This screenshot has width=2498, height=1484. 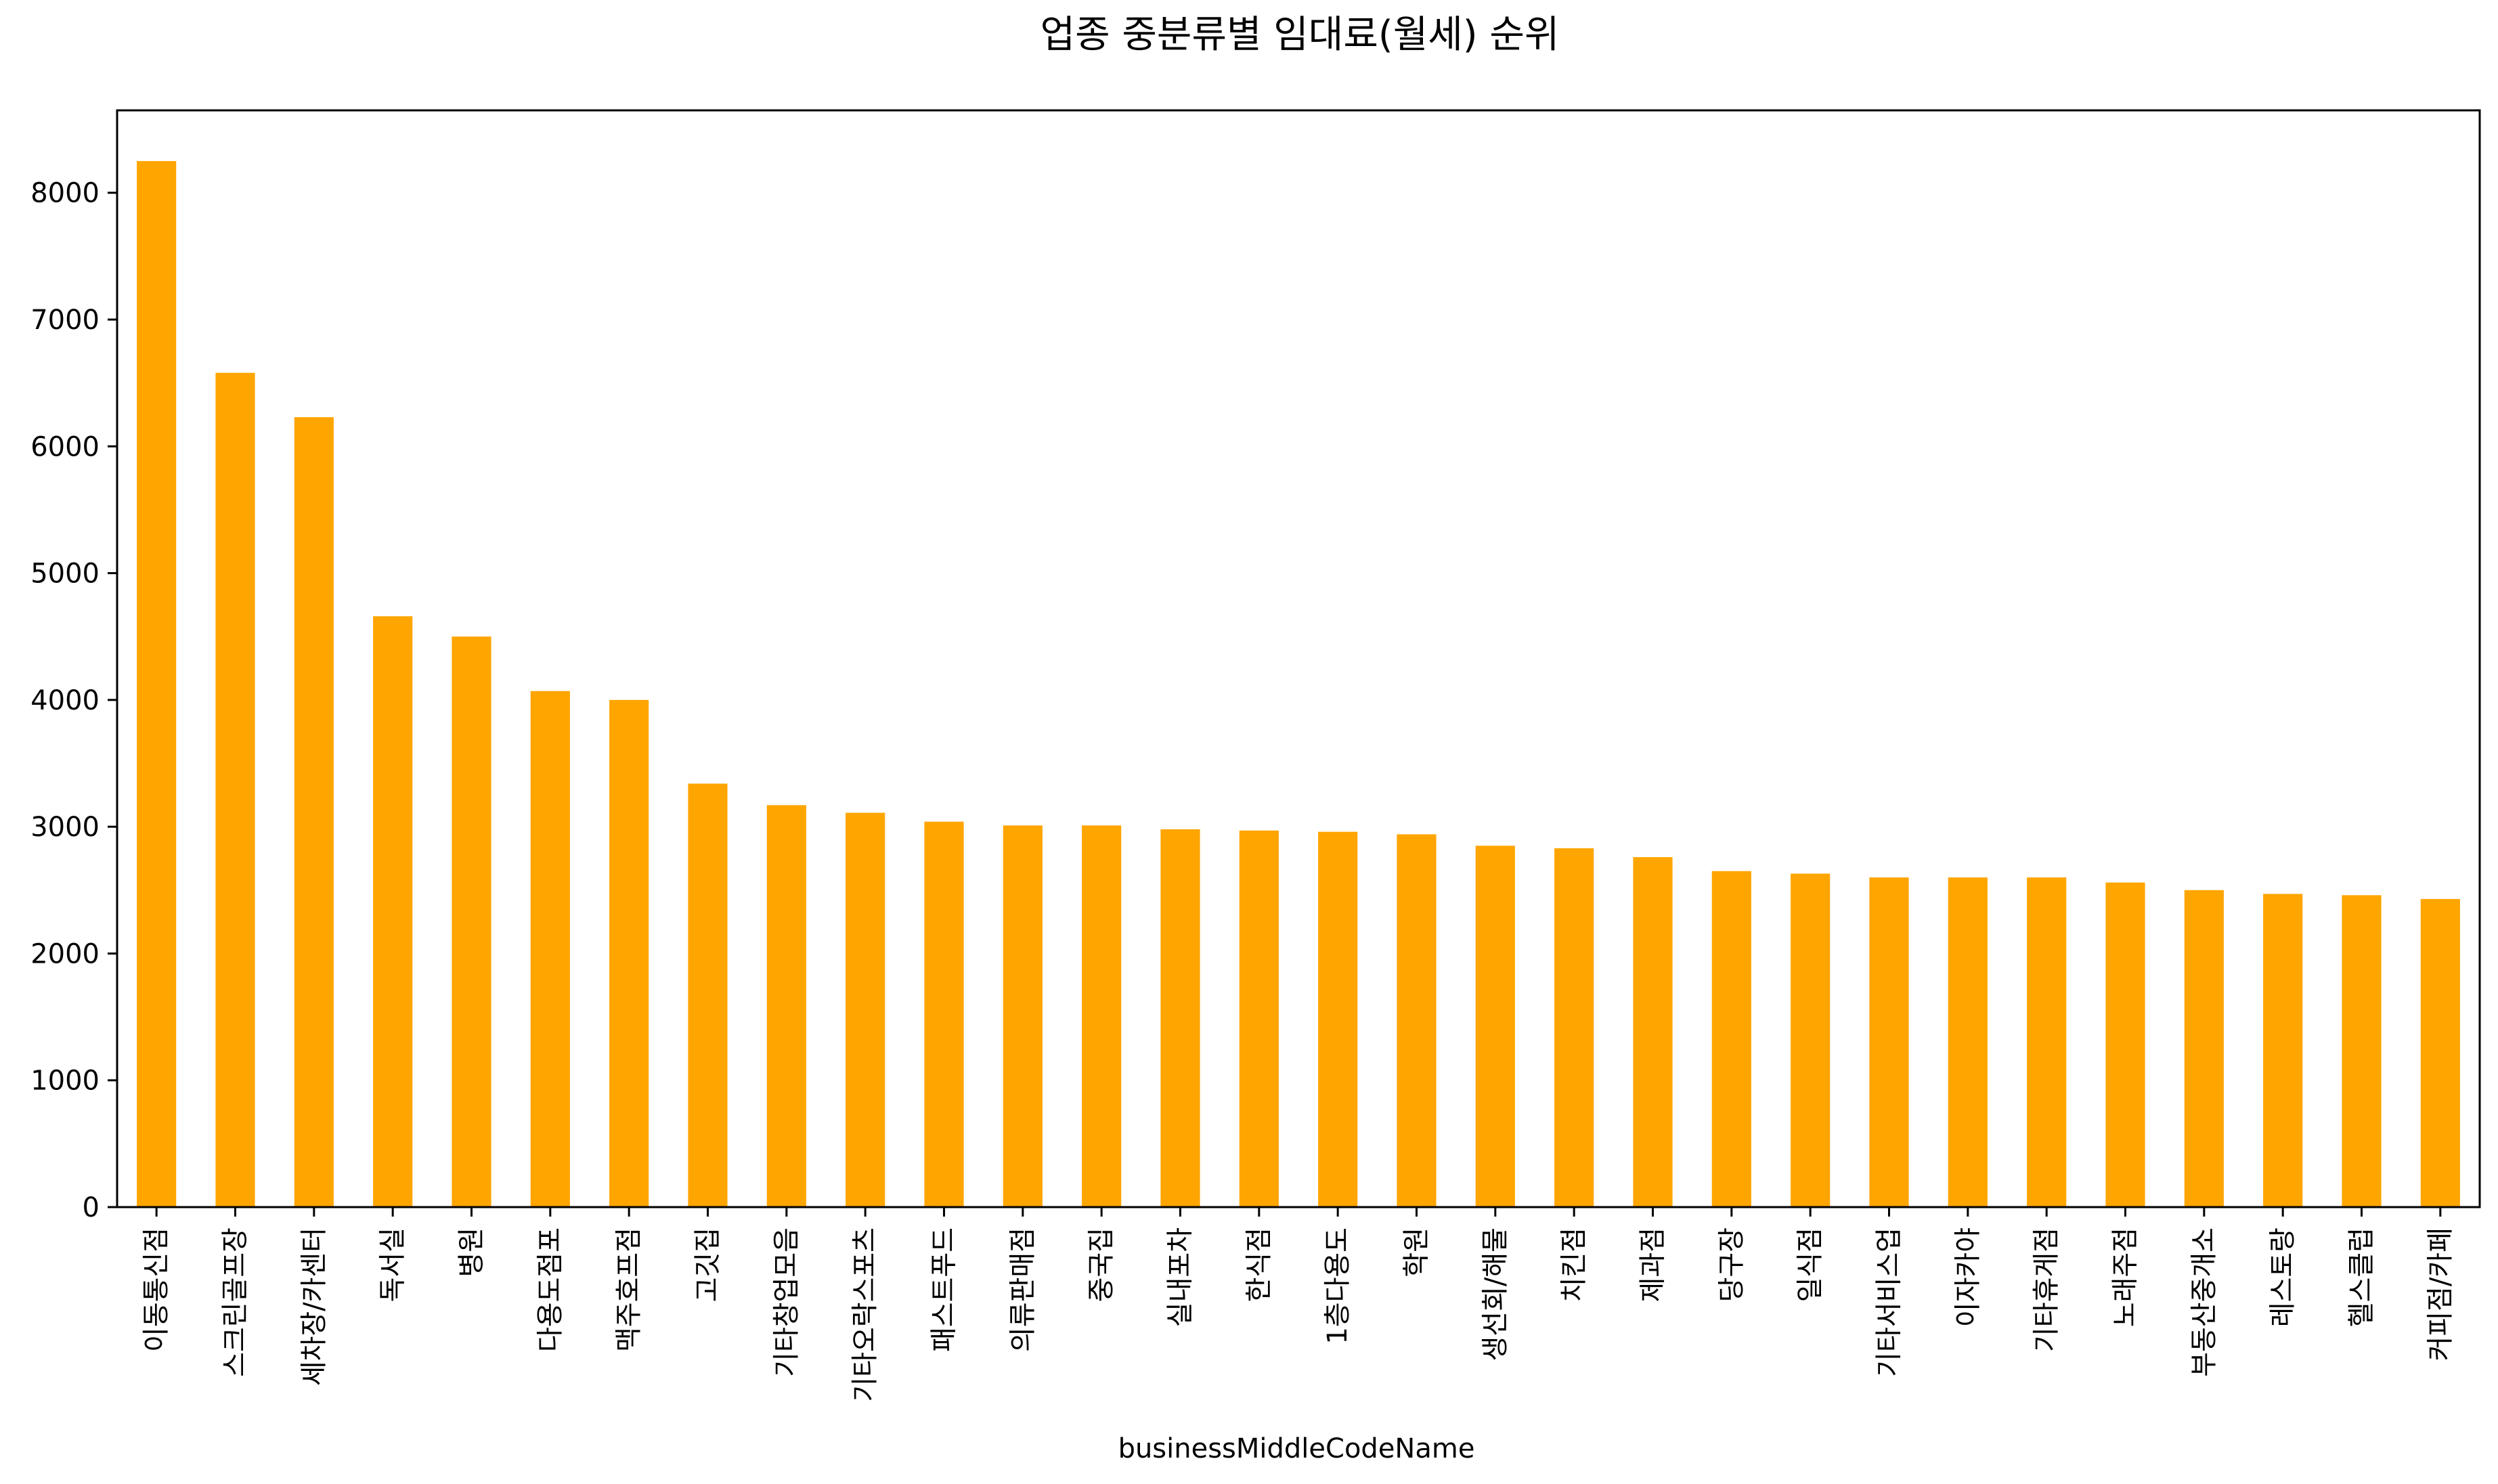 I want to click on x-tick-label: 한식점, so click(x=1259, y=1264).